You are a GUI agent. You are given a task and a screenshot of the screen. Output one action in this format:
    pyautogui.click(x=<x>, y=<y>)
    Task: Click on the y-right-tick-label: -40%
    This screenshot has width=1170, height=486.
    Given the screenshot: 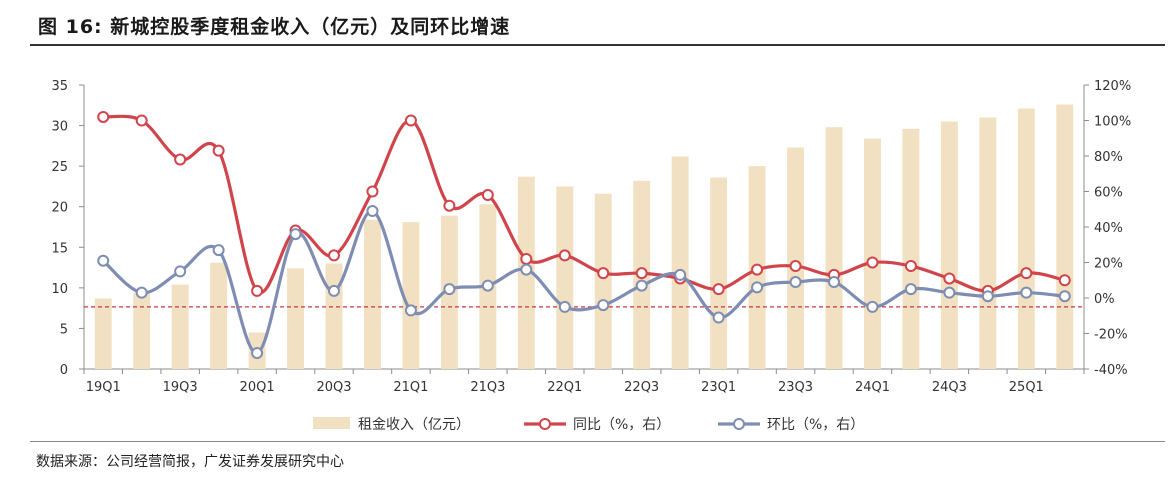 What is the action you would take?
    pyautogui.click(x=1111, y=370)
    